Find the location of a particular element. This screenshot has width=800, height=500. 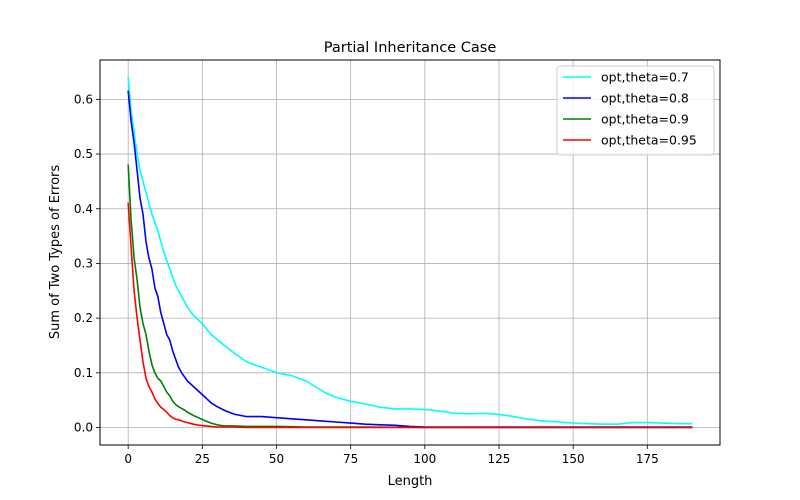

x-tick-label: 0 is located at coordinates (128, 459).